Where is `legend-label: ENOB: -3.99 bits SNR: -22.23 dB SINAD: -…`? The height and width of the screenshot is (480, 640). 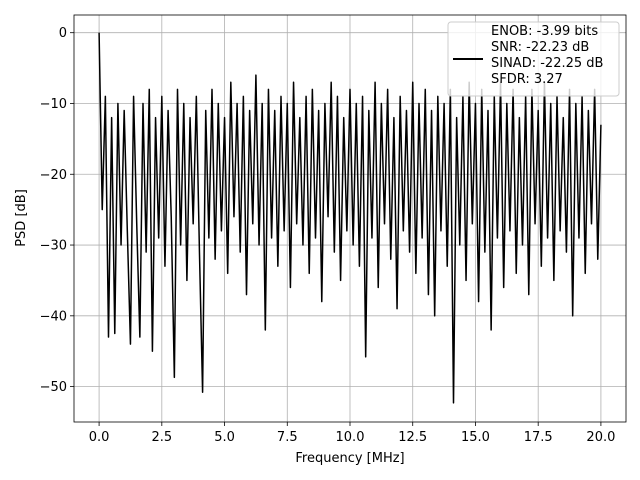
legend-label: ENOB: -3.99 bits SNR: -22.23 dB SINAD: -… is located at coordinates (547, 55).